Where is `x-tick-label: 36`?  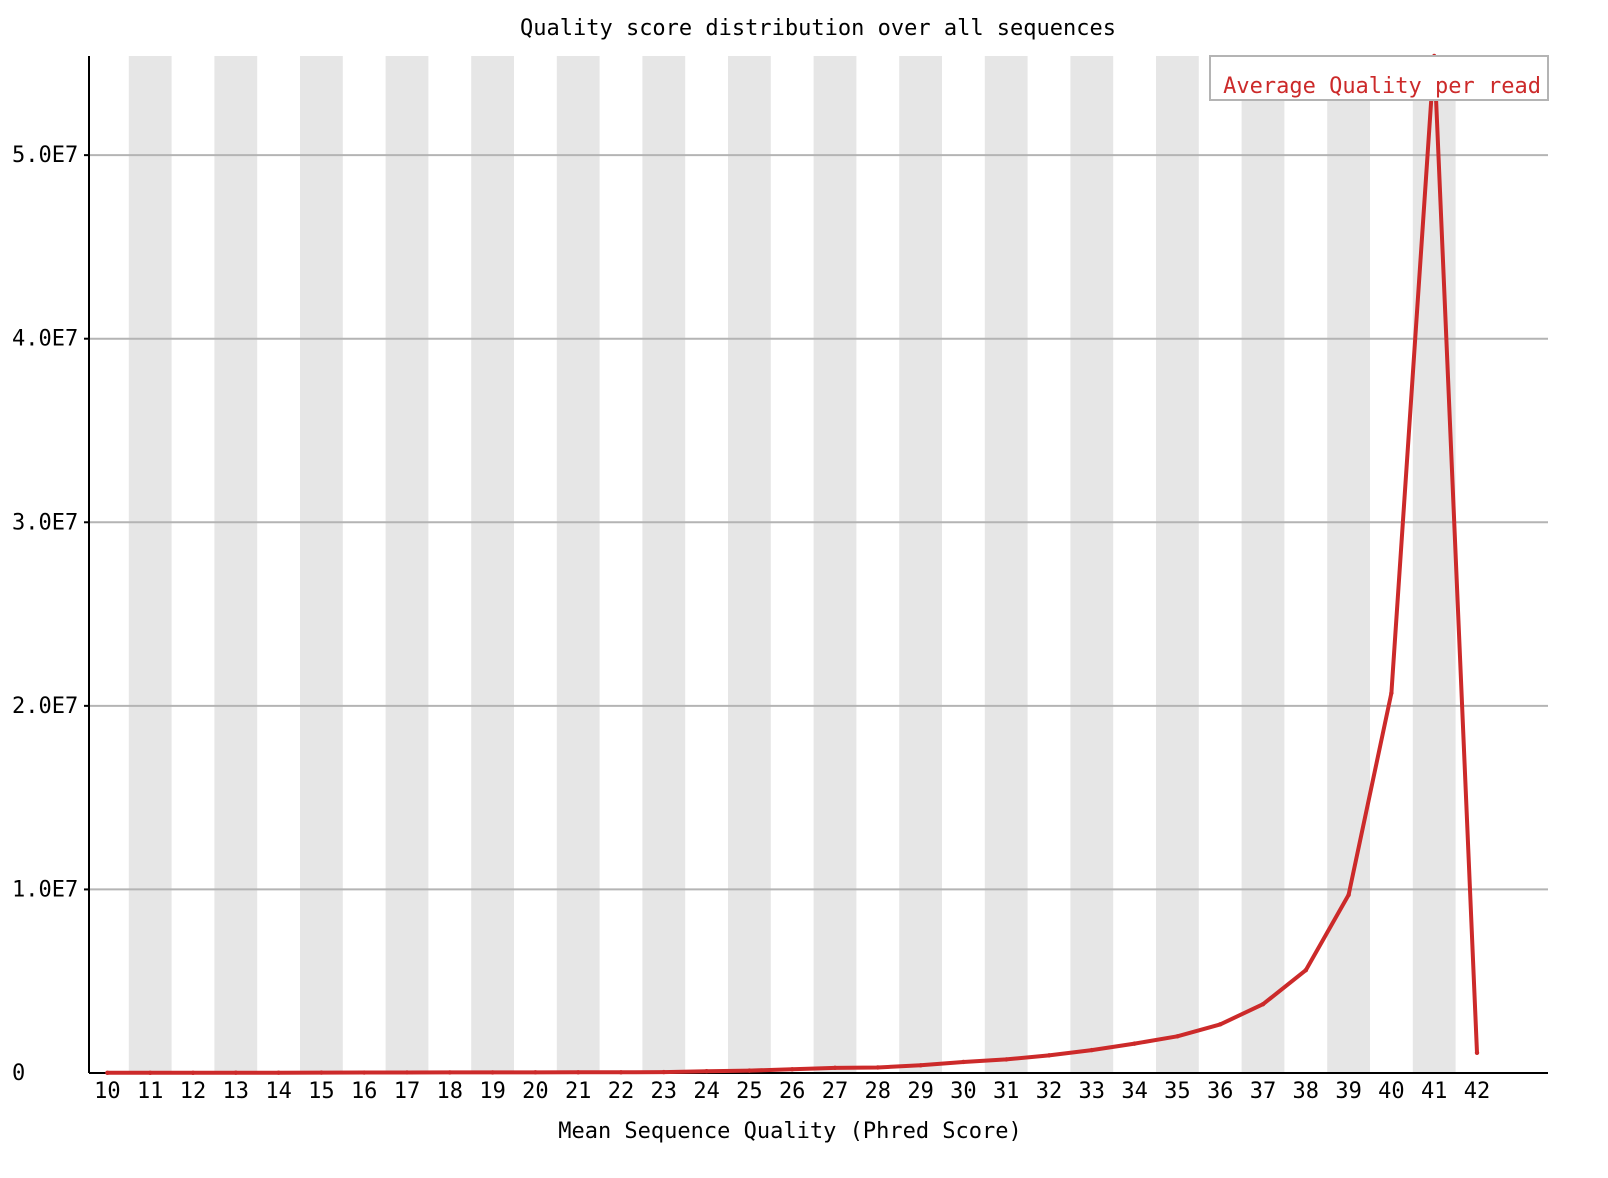
x-tick-label: 36 is located at coordinates (1220, 1091).